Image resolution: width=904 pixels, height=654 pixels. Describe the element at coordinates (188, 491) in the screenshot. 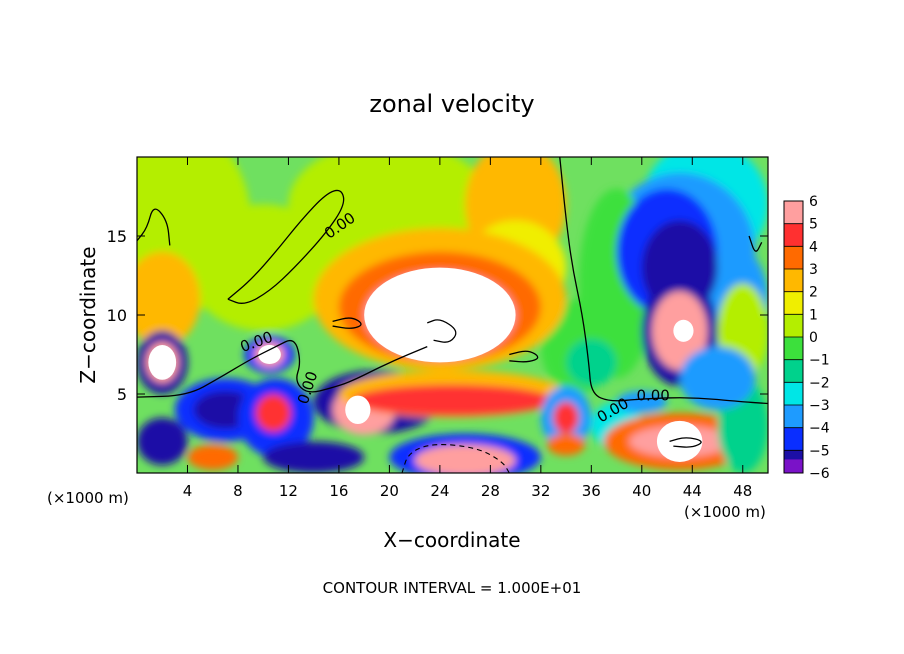

I see `x-tick-label: 4` at that location.